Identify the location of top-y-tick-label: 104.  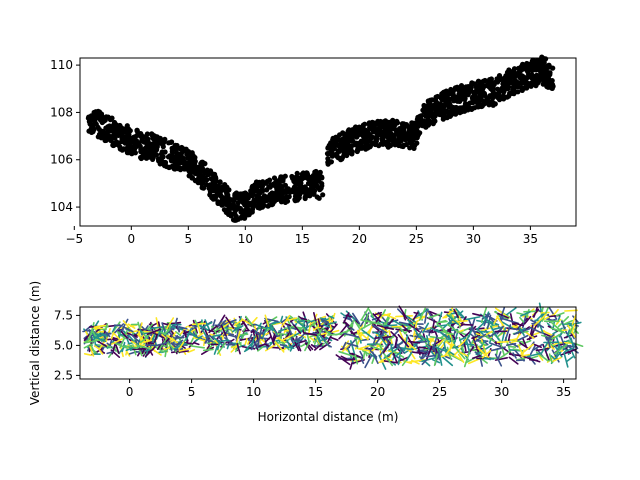
(61, 207).